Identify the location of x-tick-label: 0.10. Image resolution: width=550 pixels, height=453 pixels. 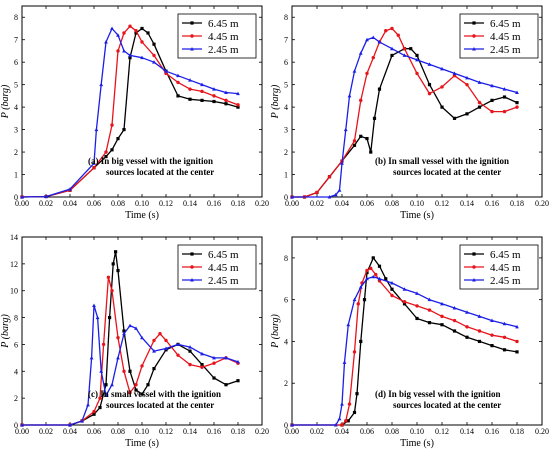
(417, 431).